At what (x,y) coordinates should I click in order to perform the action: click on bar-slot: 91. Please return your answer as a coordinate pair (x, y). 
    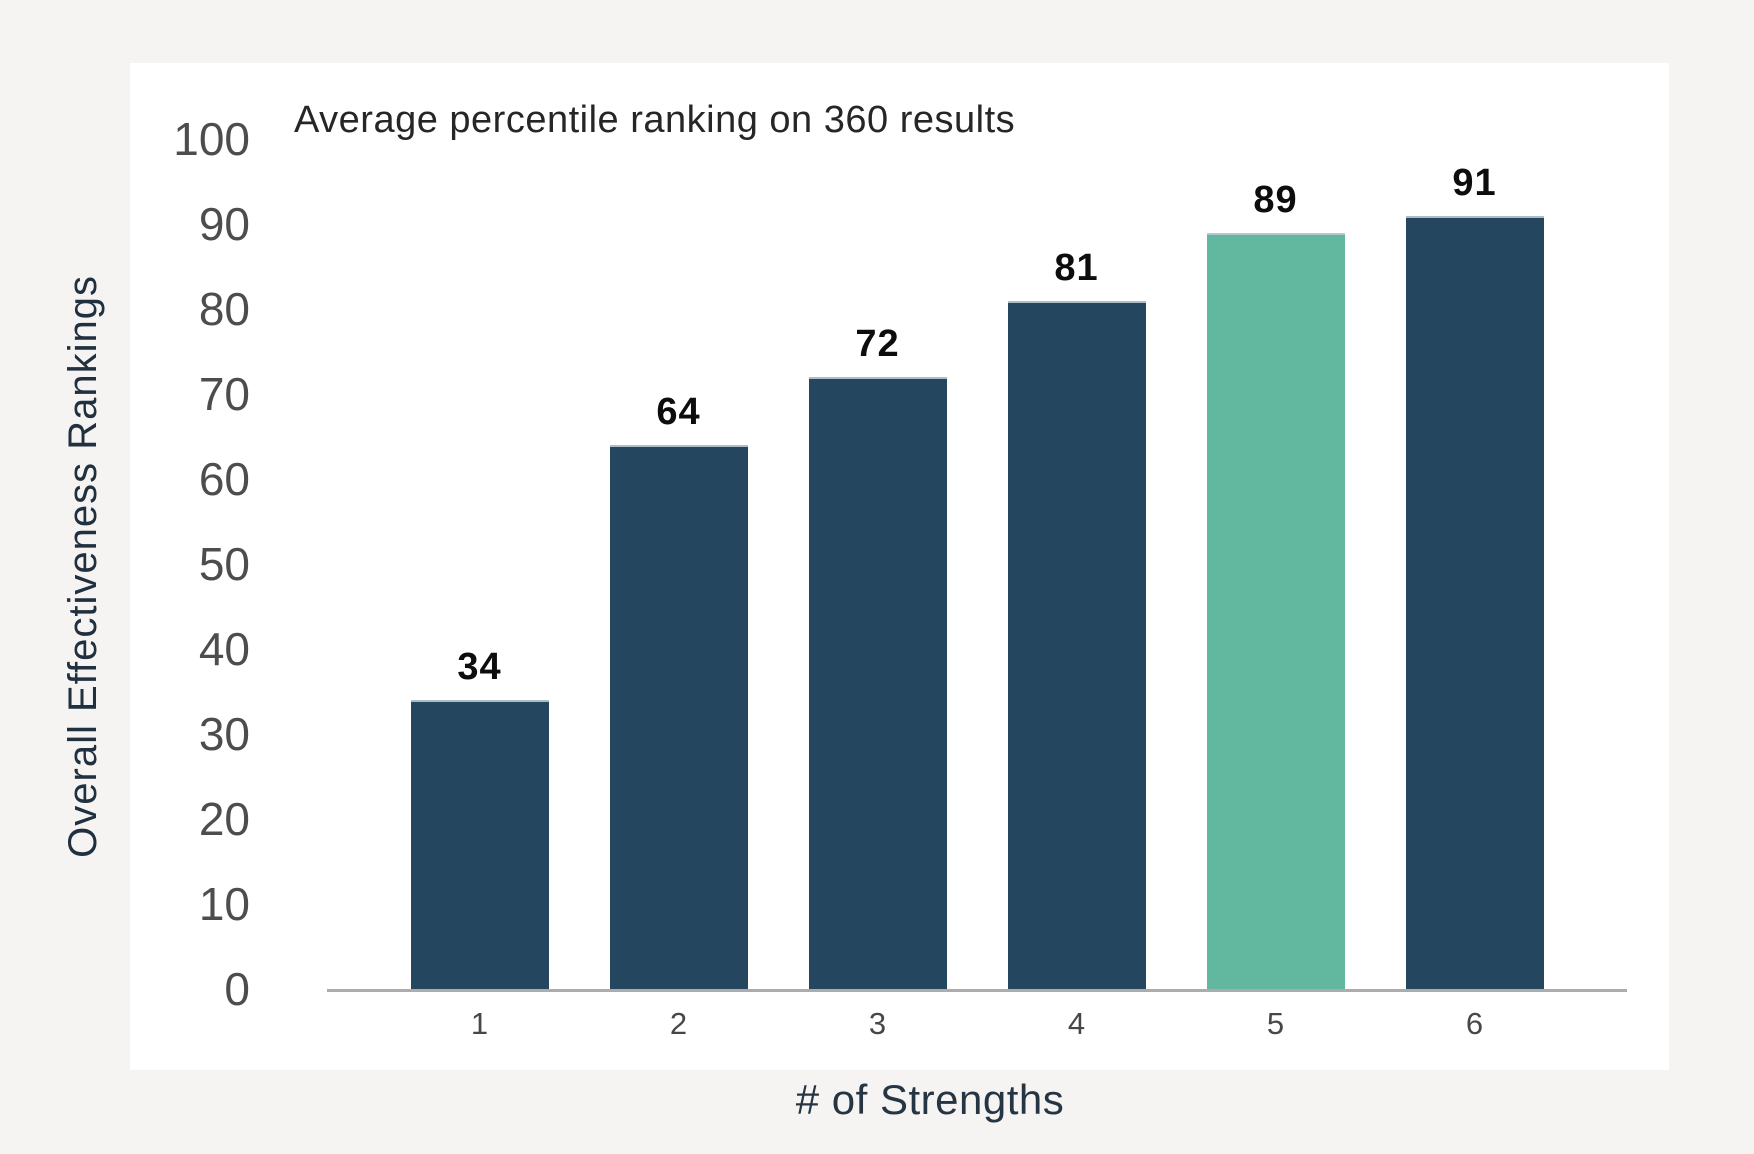
    Looking at the image, I should click on (1474, 564).